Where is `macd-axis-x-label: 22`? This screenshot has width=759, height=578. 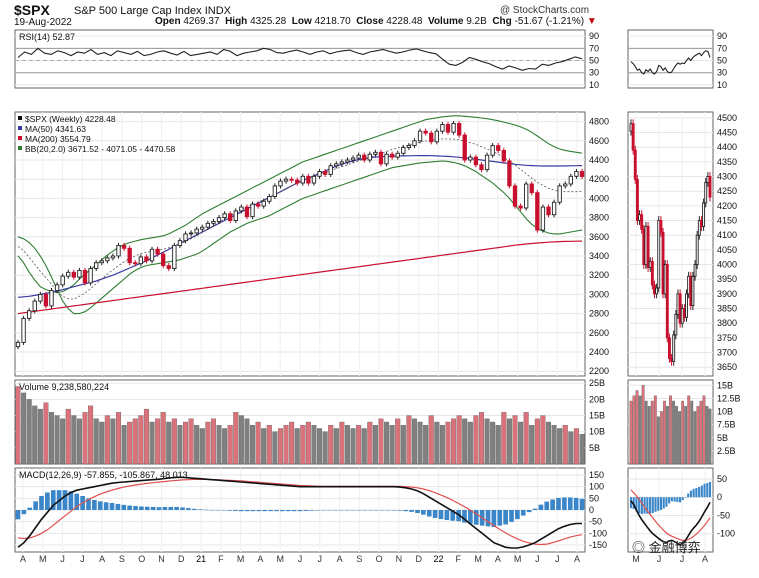
macd-axis-x-label: 22 is located at coordinates (438, 559).